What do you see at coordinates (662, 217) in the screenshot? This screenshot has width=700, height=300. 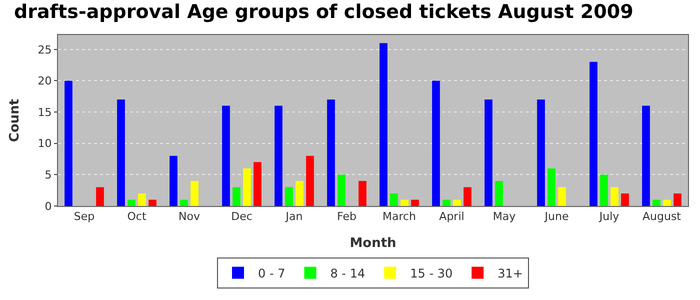 I see `x-tick-label: August` at bounding box center [662, 217].